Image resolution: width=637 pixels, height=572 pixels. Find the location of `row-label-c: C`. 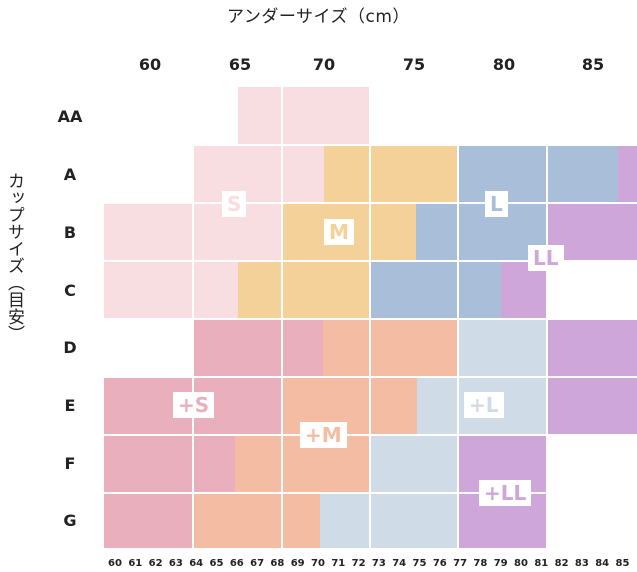

row-label-c: C is located at coordinates (70, 290).